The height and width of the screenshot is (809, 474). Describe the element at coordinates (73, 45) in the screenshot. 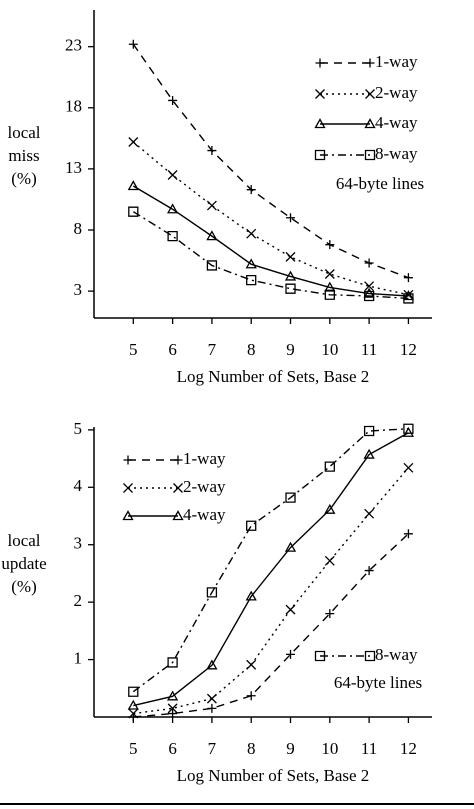

I see `y-tick-label: 23` at that location.